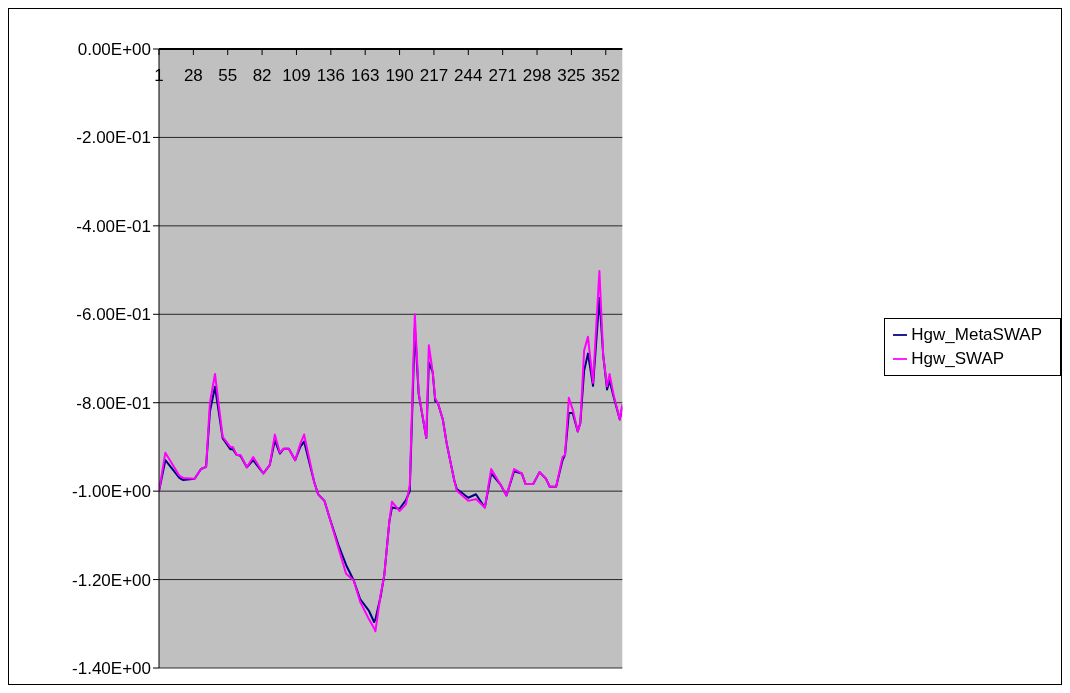  Describe the element at coordinates (571, 76) in the screenshot. I see `x-tick-label: 325` at that location.